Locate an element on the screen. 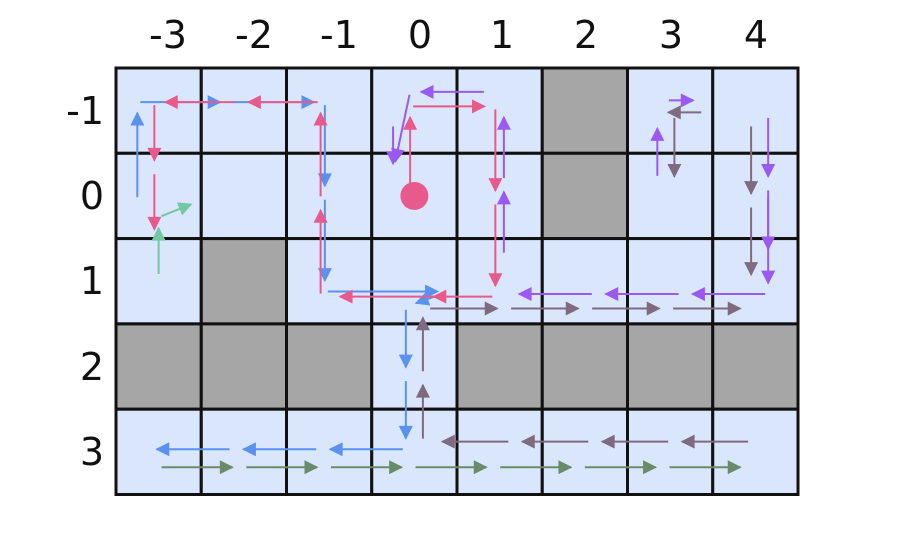 This screenshot has height=546, width=910. row-label: -1 is located at coordinates (85, 111).